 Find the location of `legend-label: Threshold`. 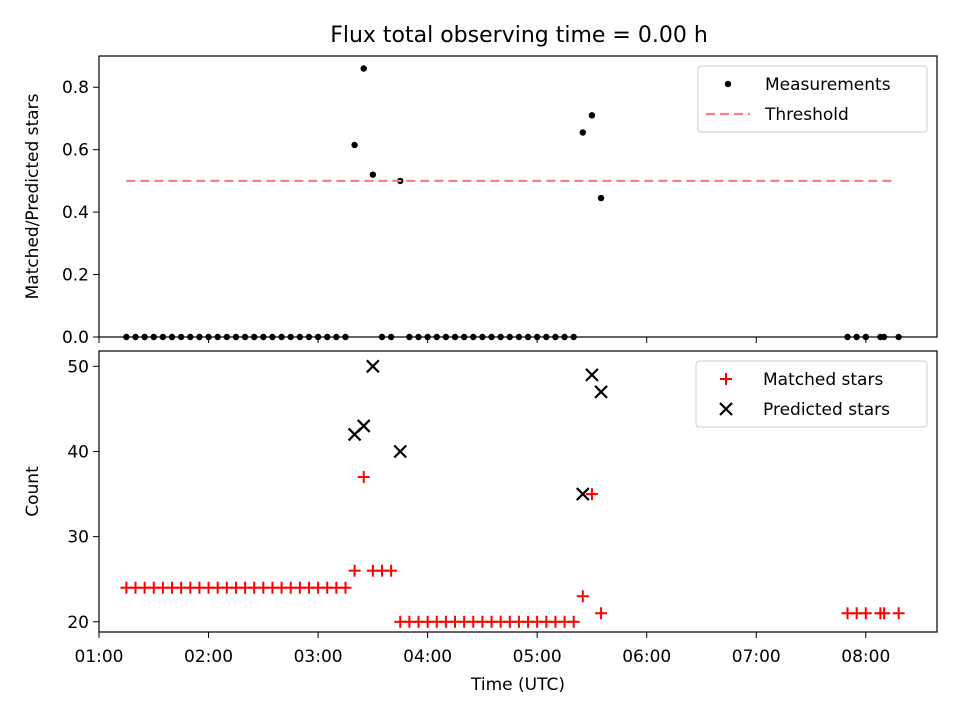

legend-label: Threshold is located at coordinates (806, 115).